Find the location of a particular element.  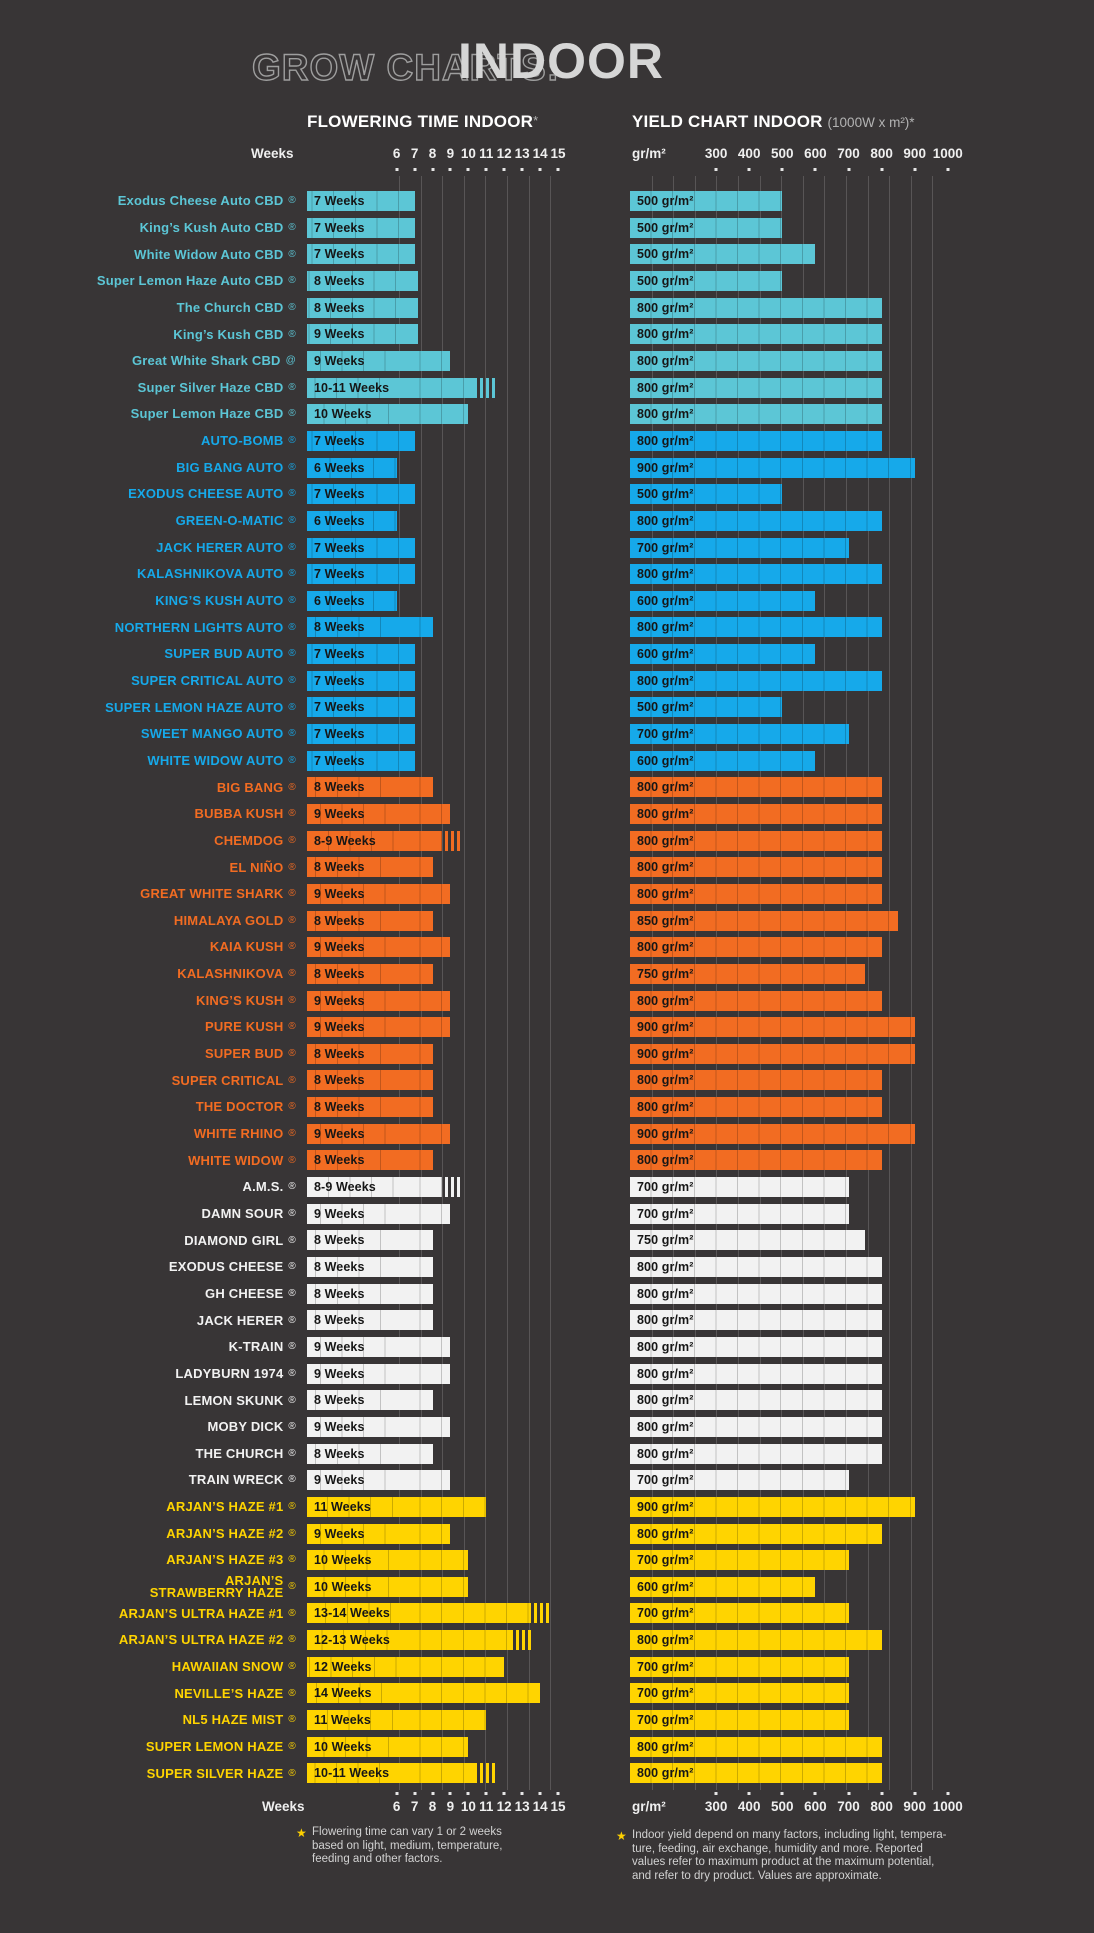

axis-tick-label: 14 is located at coordinates (540, 153).